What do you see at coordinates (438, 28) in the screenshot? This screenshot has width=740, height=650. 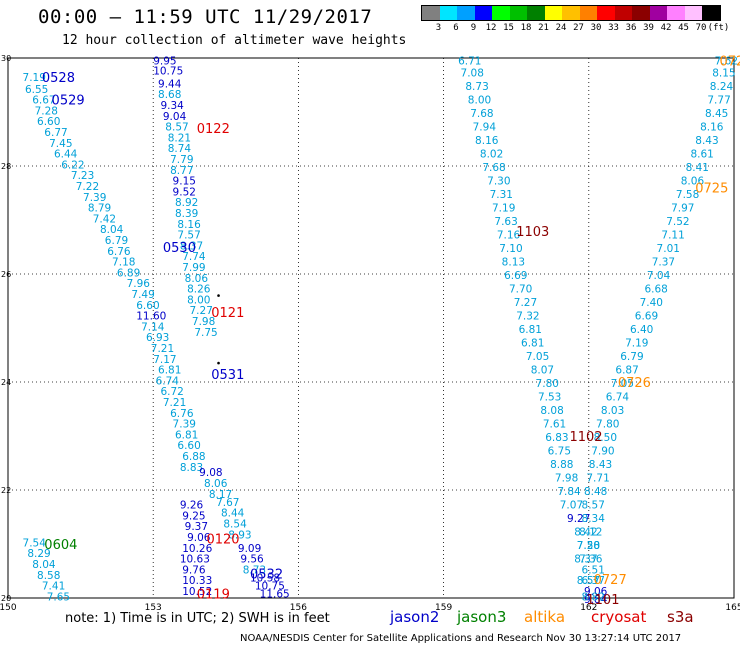 I see `color-scale-tick-label: 3` at bounding box center [438, 28].